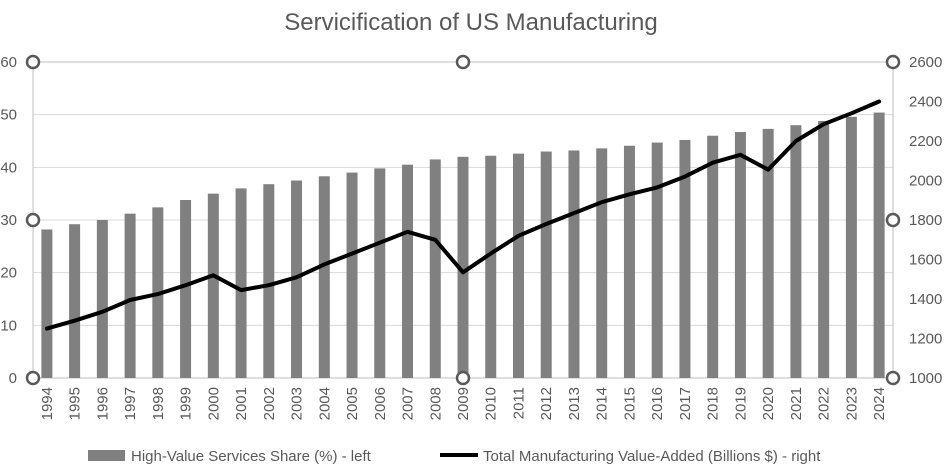 The image size is (949, 475). Describe the element at coordinates (629, 403) in the screenshot. I see `x-tick-label: 2015` at that location.